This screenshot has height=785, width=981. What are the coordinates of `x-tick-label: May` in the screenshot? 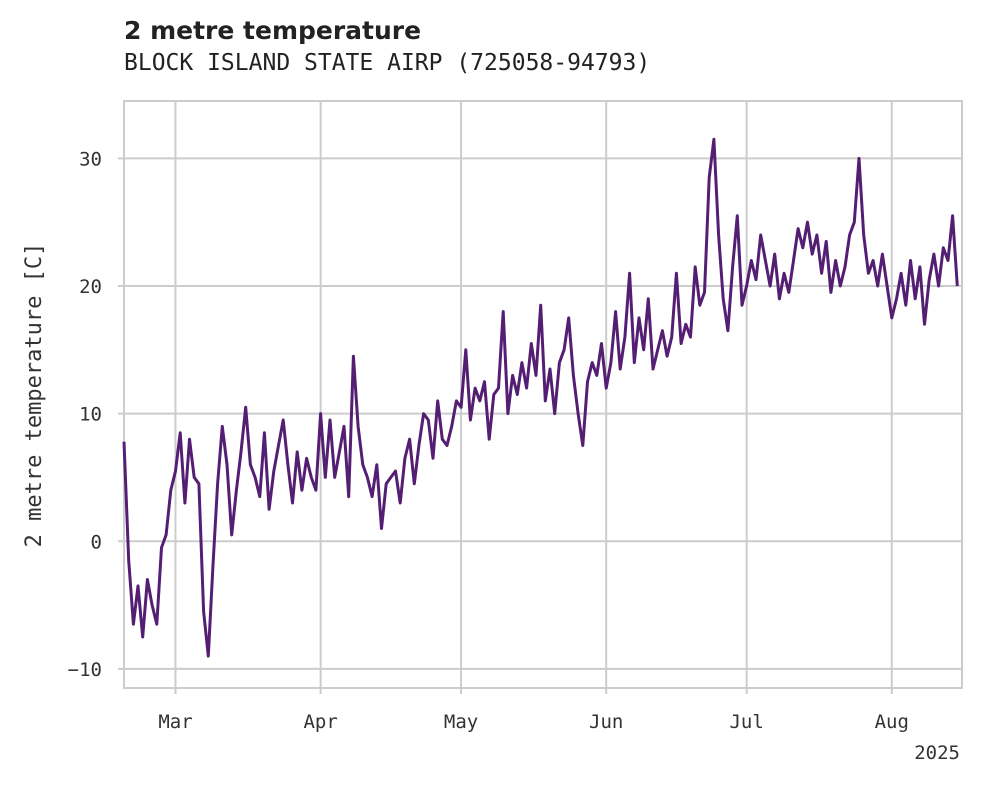 It's located at (461, 722).